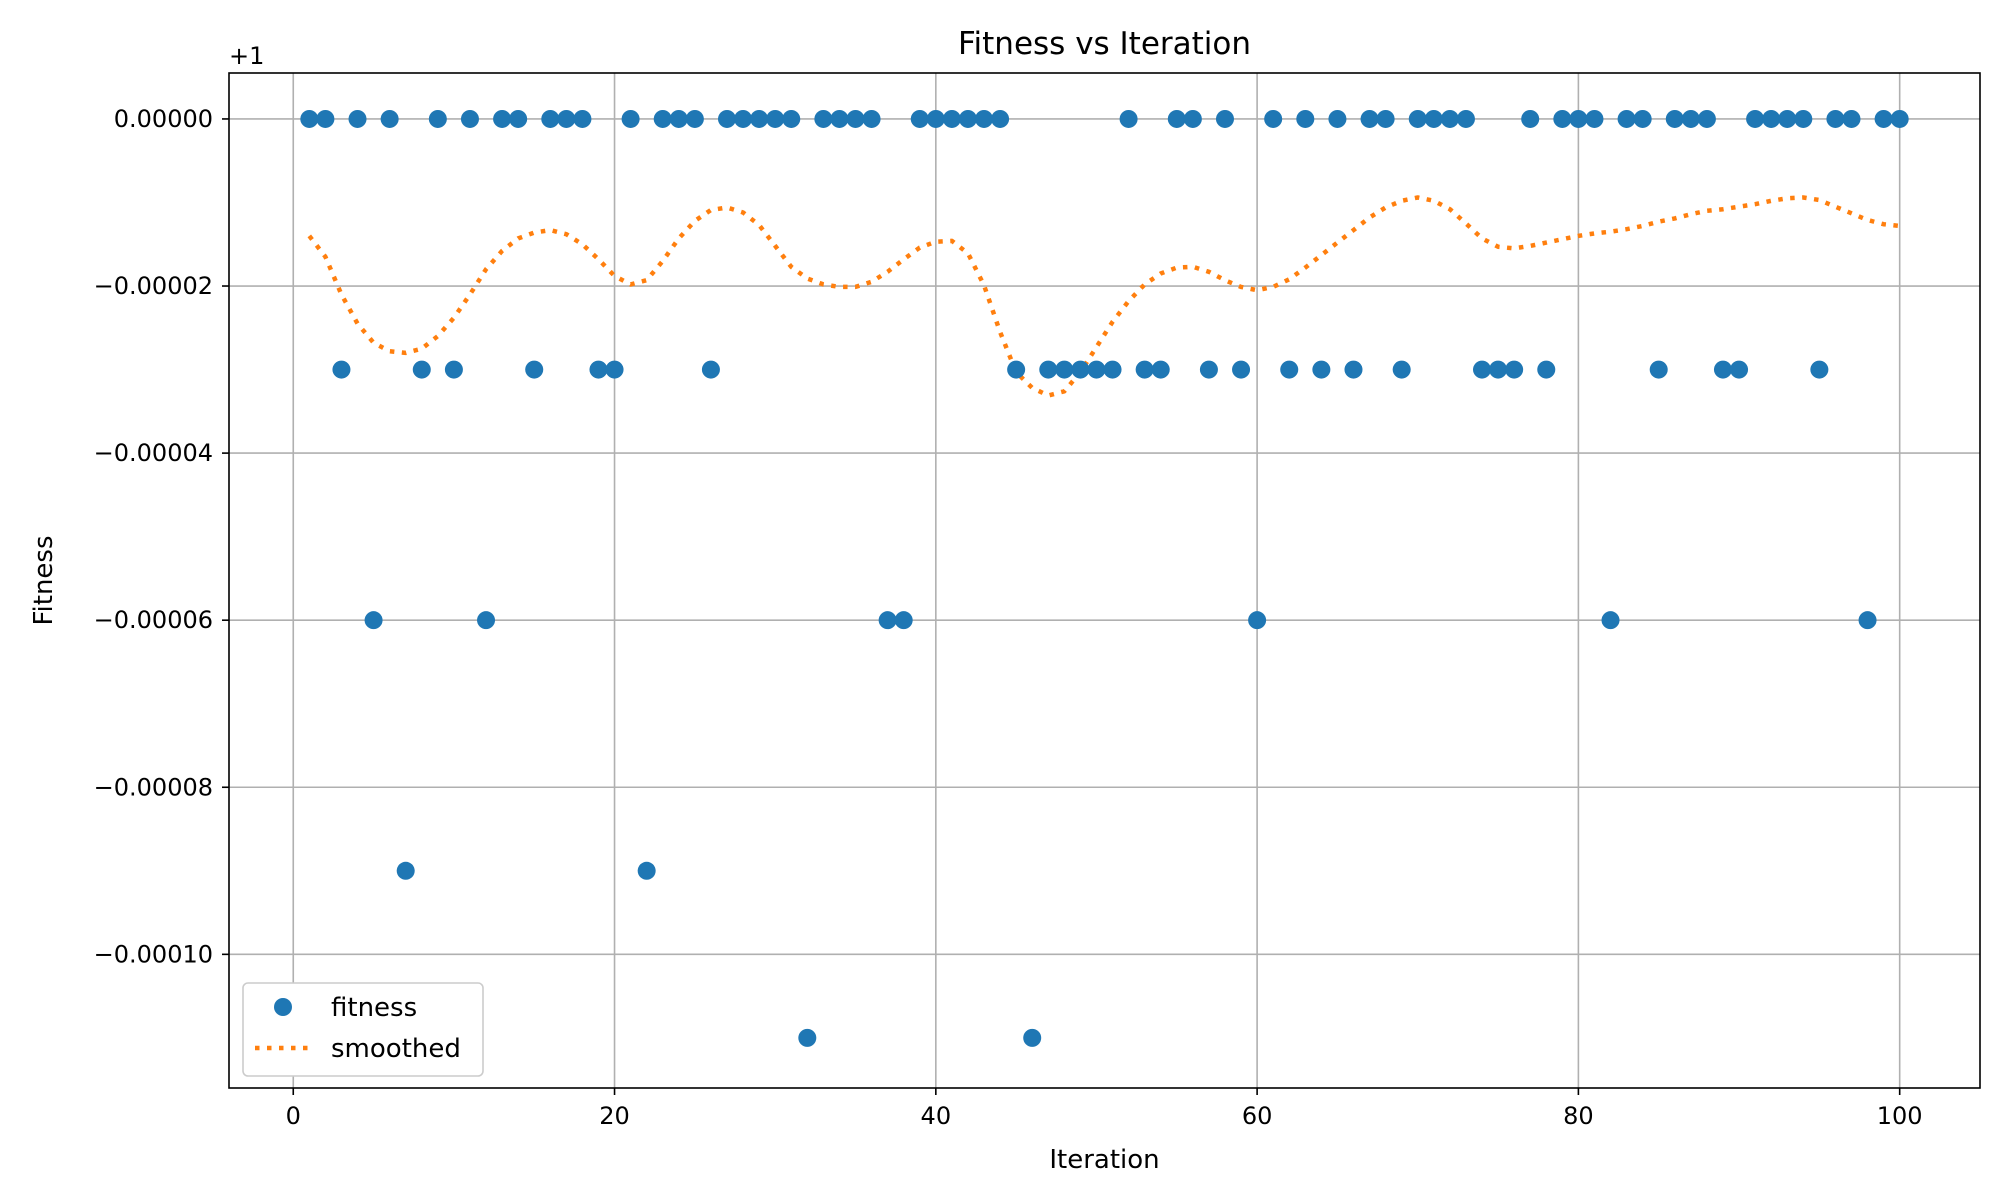 This screenshot has height=1200, width=2000. I want to click on x-axis-label: Iteration, so click(1104, 1160).